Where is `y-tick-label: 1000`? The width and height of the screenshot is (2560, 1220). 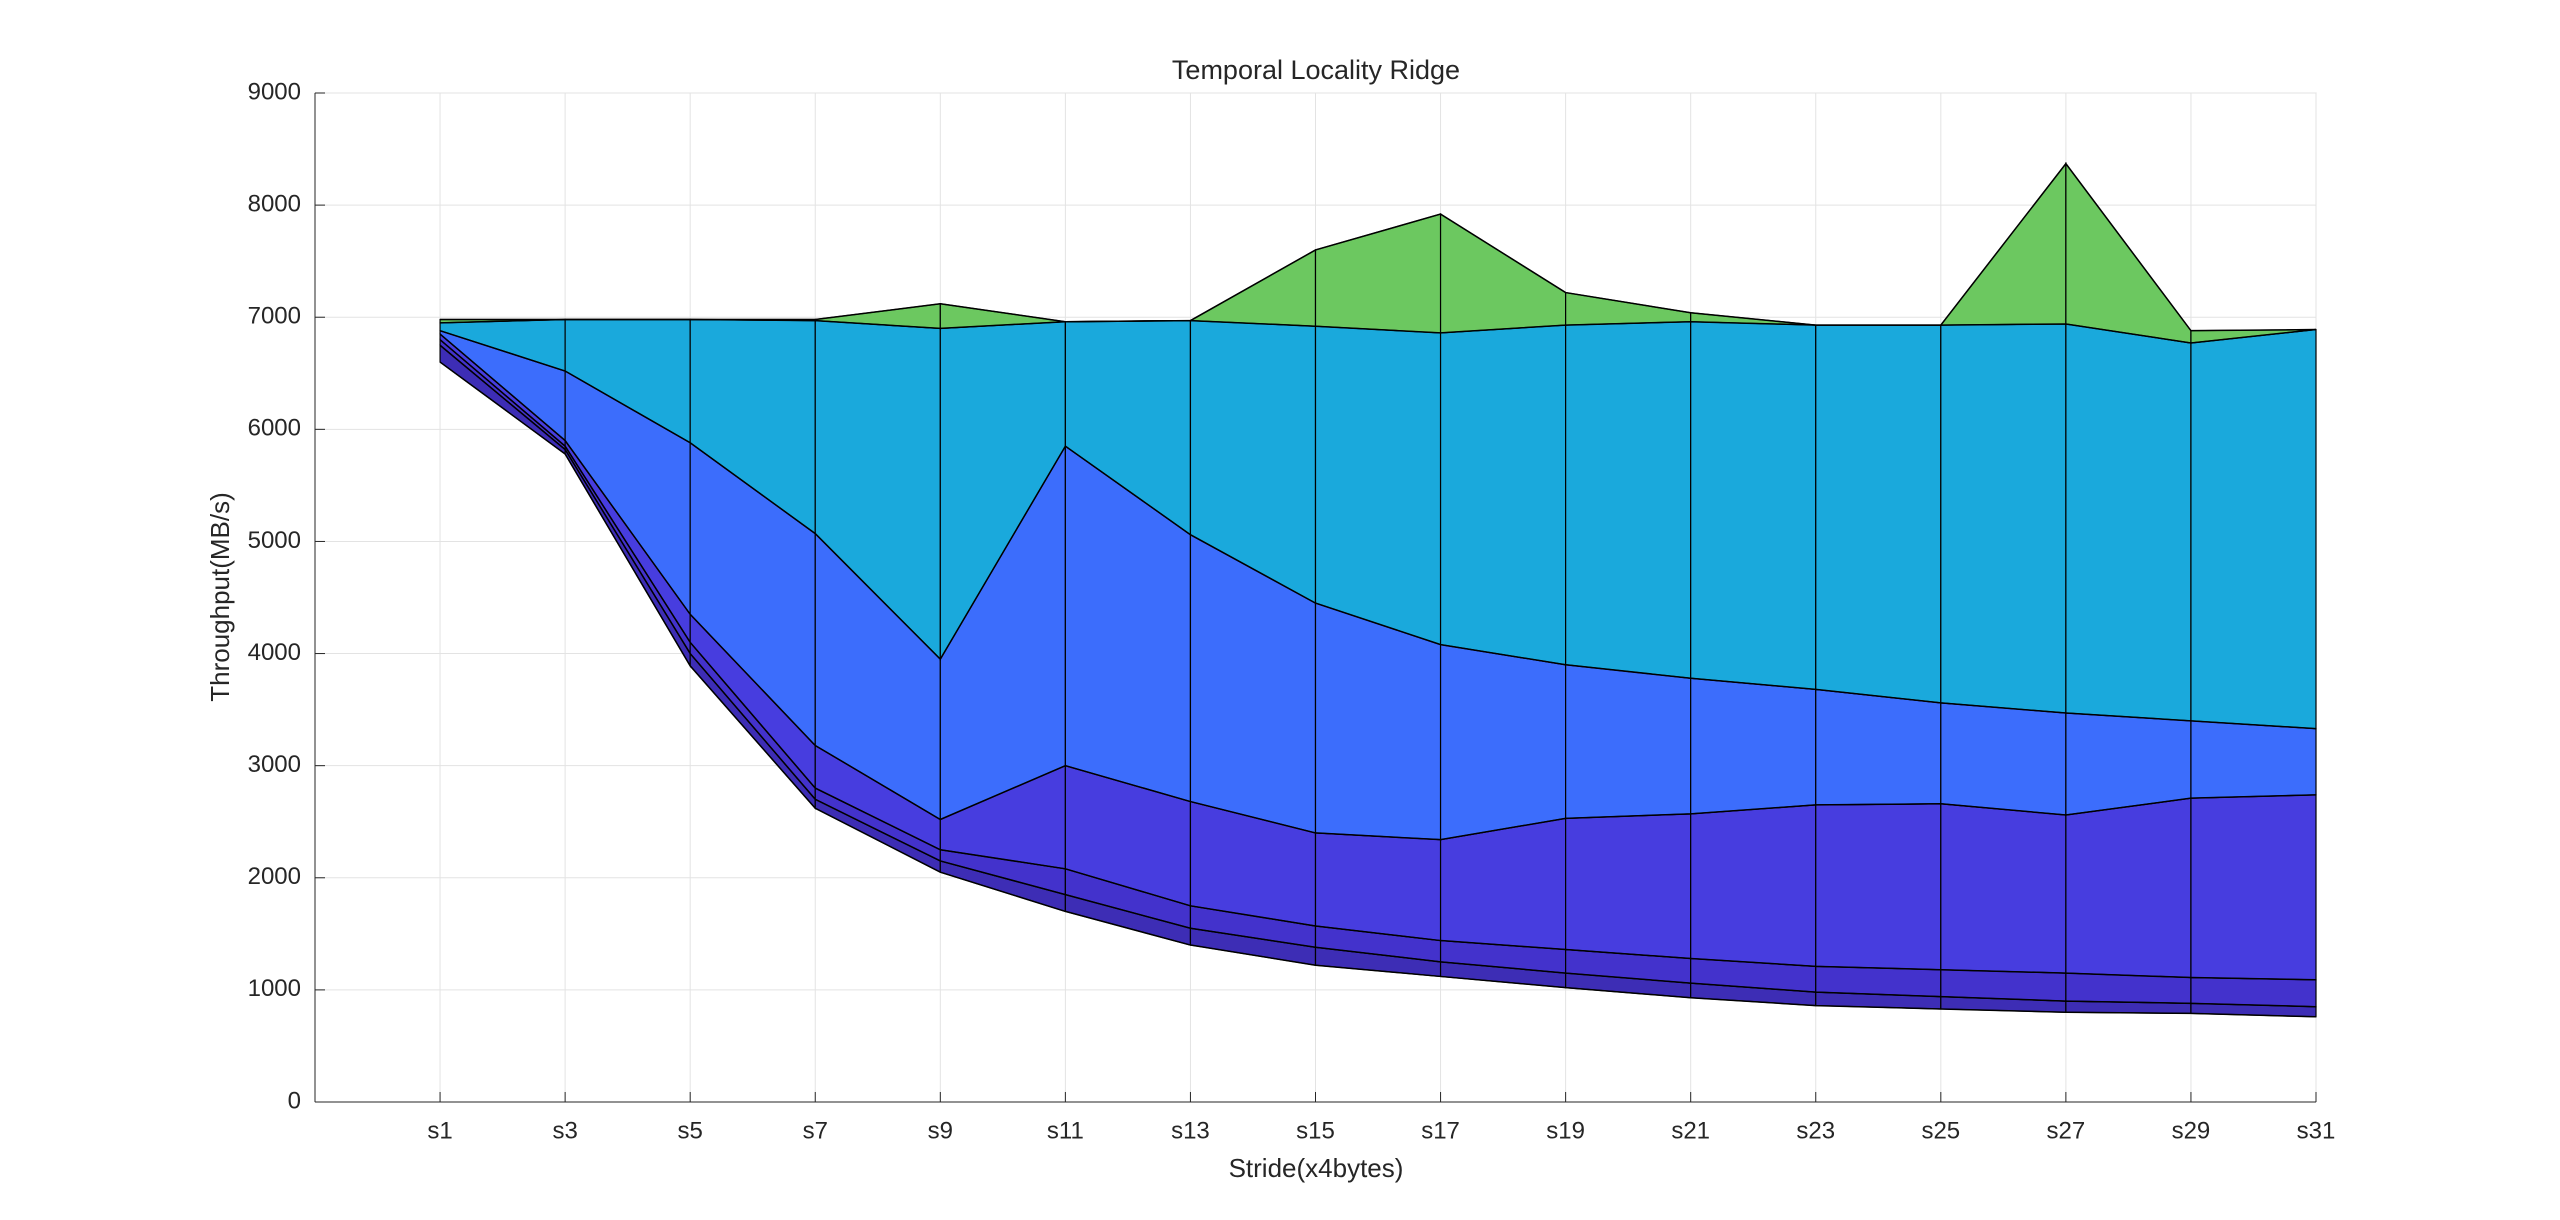
y-tick-label: 1000 is located at coordinates (274, 988).